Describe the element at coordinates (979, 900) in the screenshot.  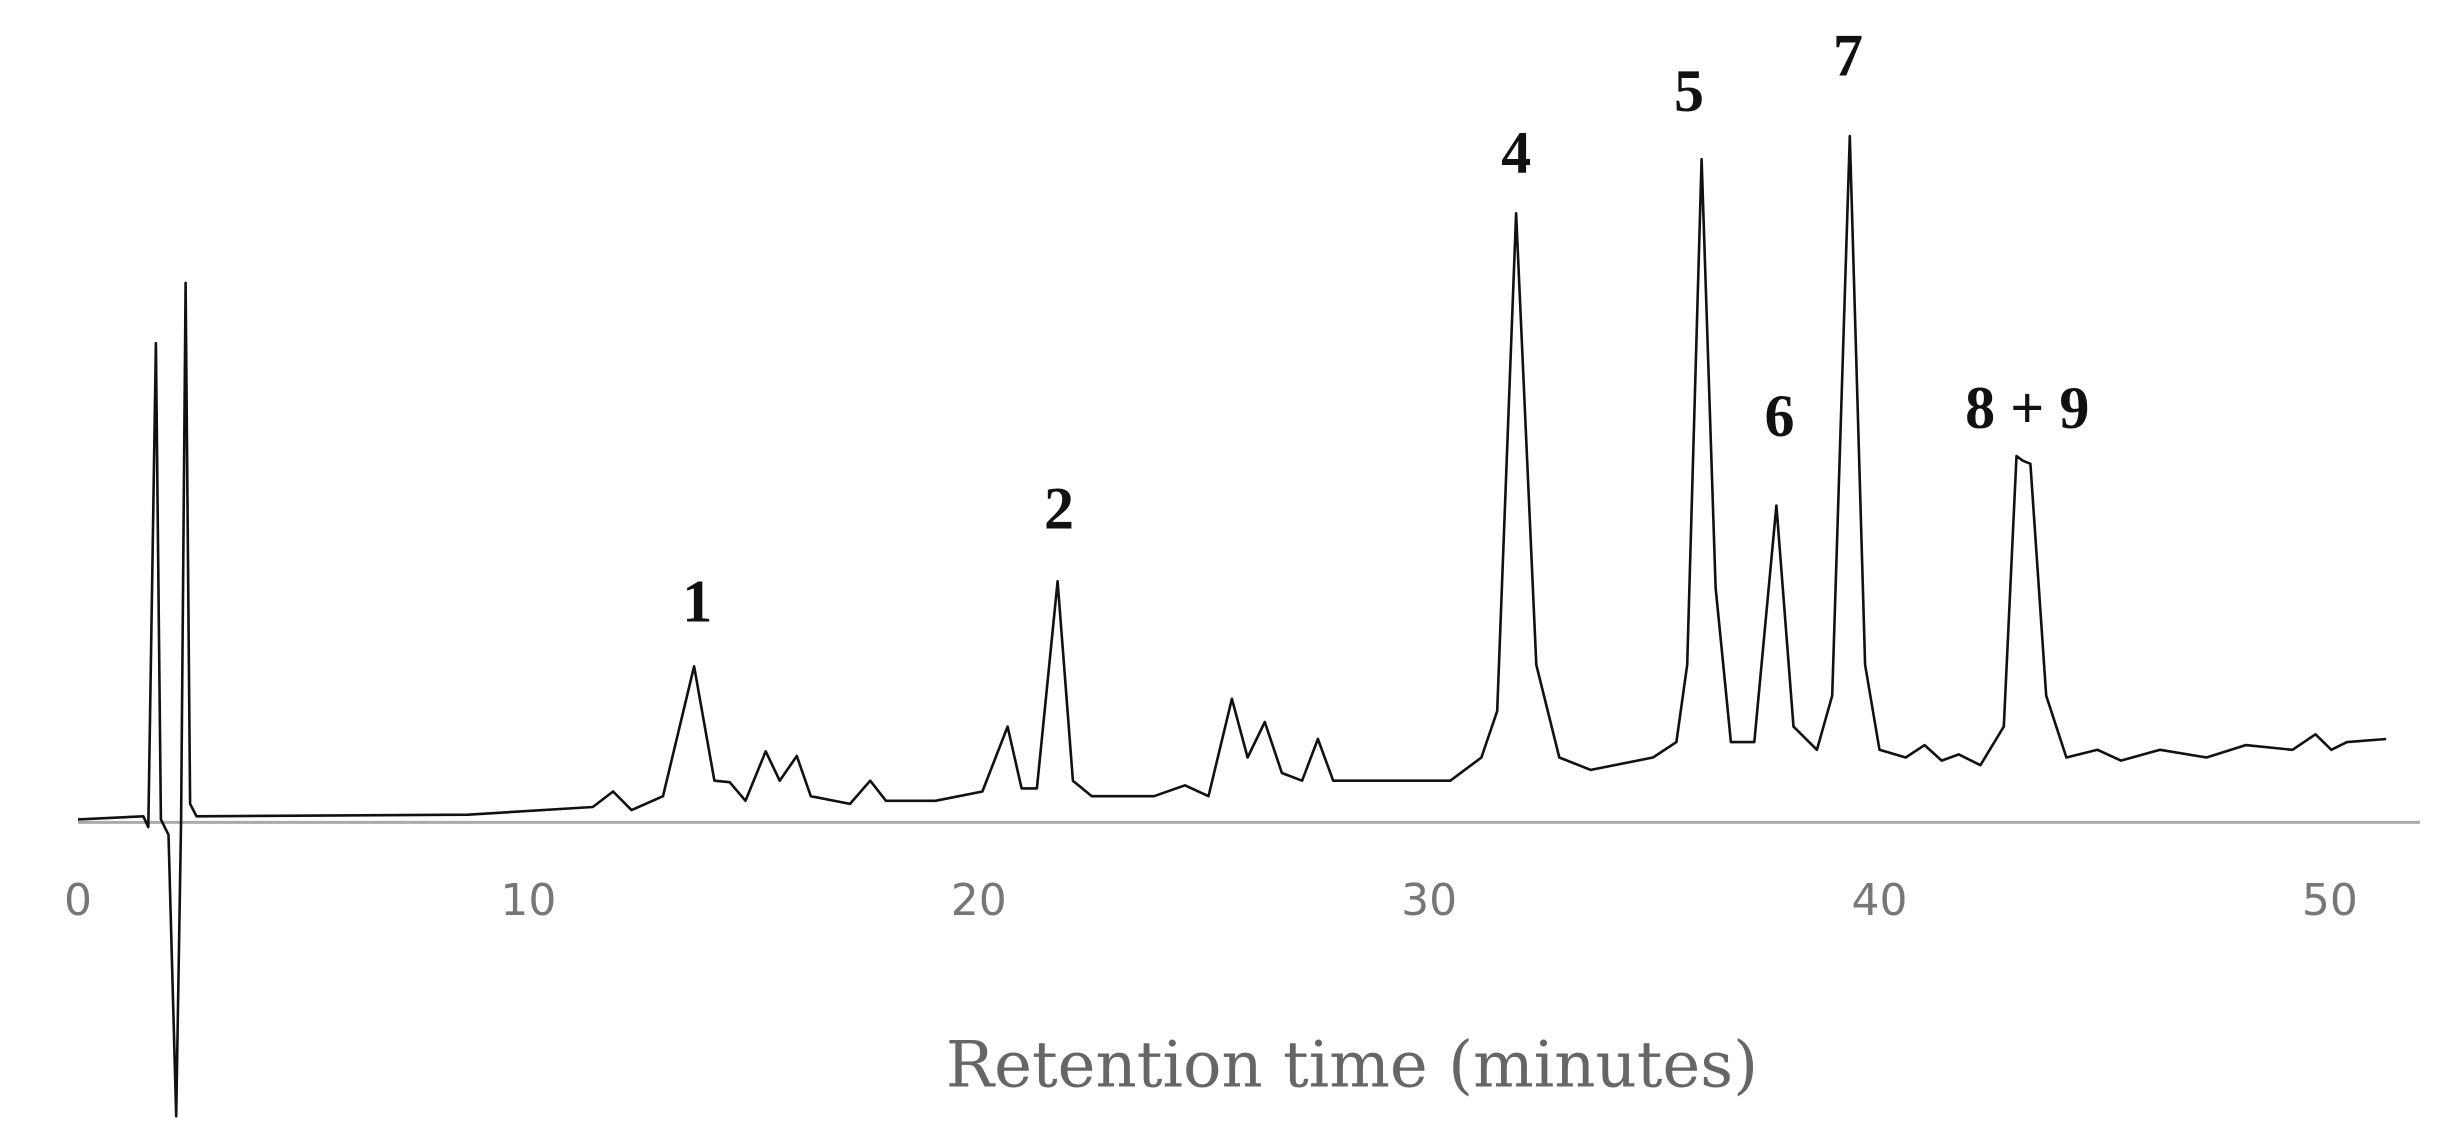
I see `x-tick-label: 20` at that location.